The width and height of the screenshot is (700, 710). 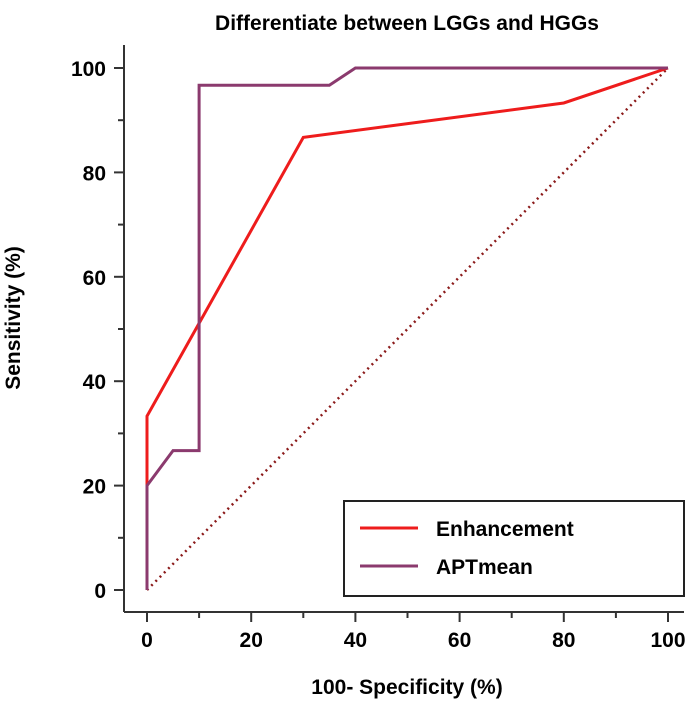 What do you see at coordinates (88, 69) in the screenshot?
I see `y-tick-label: 100` at bounding box center [88, 69].